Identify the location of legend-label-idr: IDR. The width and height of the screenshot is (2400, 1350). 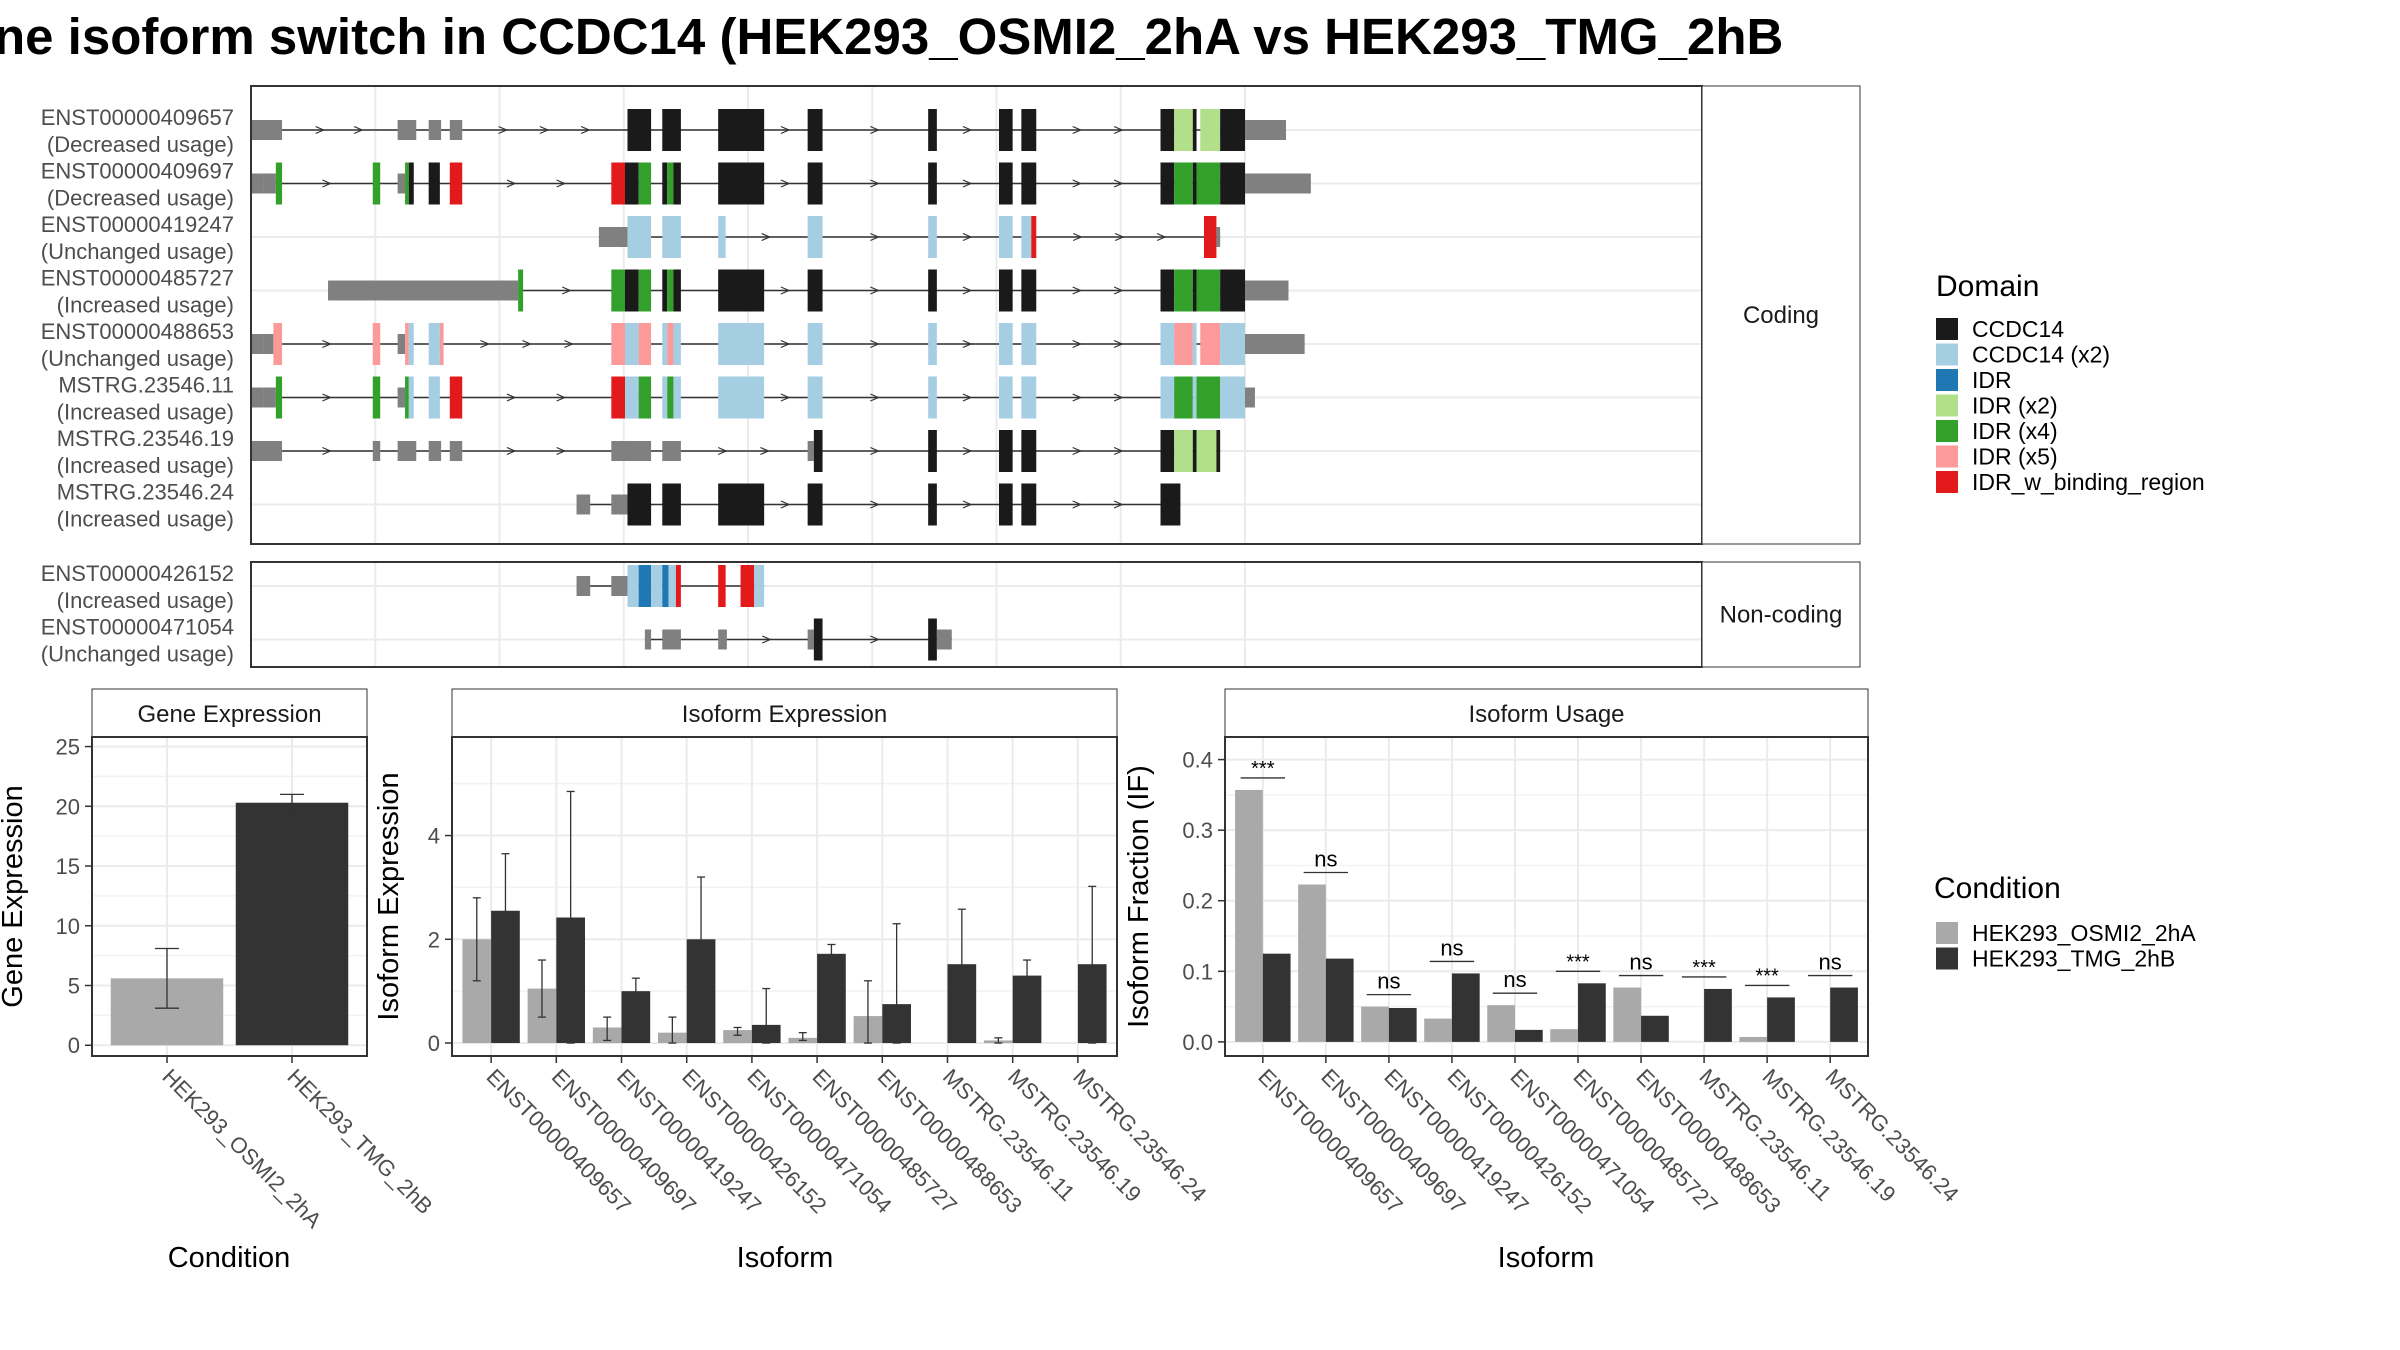
(1992, 380).